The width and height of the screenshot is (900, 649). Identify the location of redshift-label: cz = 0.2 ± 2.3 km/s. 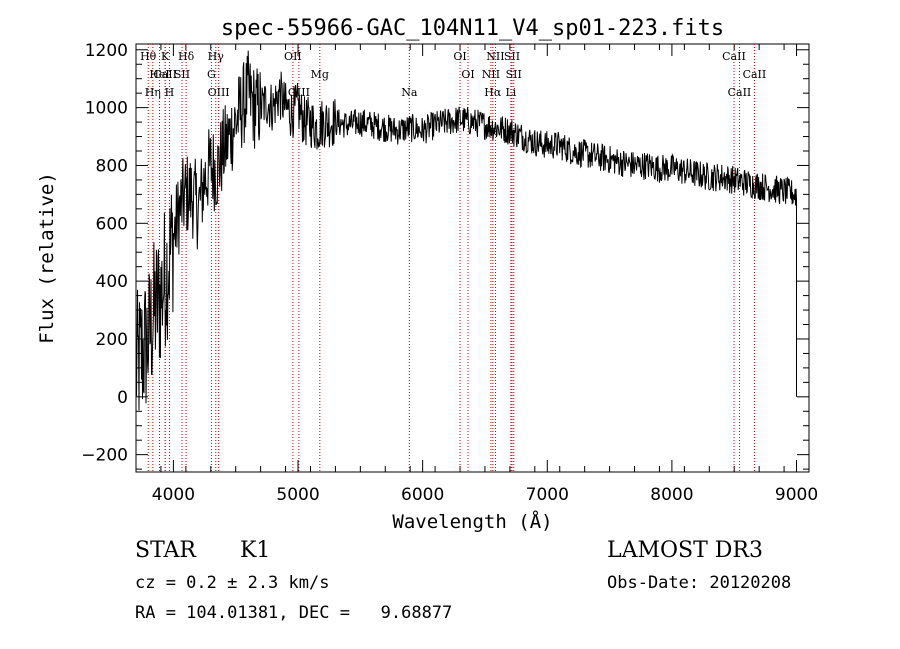
(232, 583).